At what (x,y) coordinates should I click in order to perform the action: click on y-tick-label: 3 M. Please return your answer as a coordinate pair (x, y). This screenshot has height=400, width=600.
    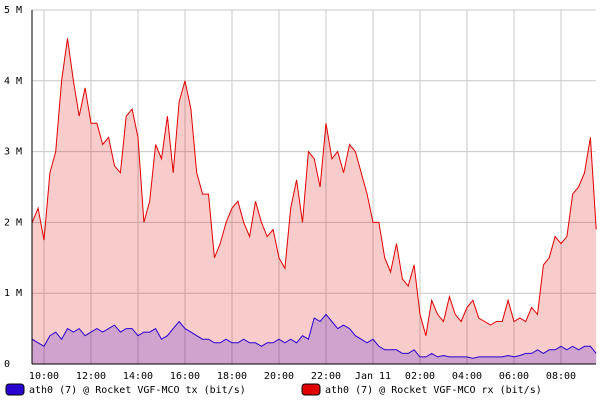
    Looking at the image, I should click on (13, 152).